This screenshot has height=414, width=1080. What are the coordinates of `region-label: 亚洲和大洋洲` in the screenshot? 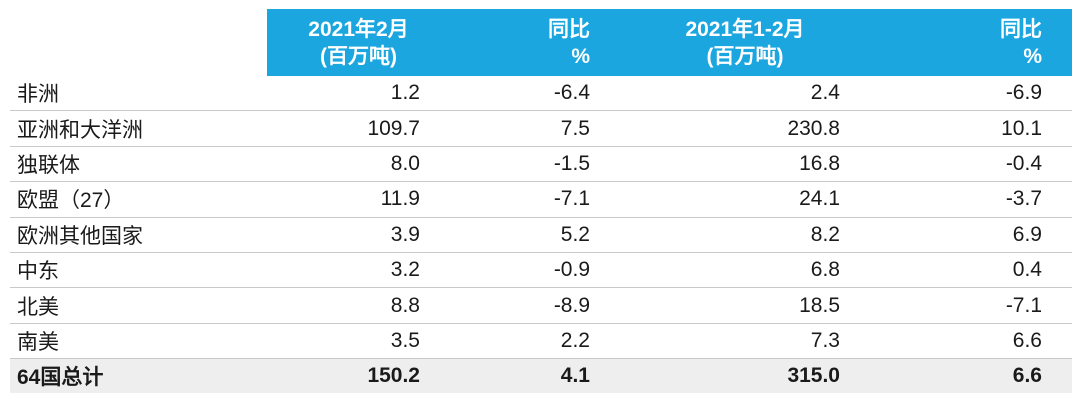 It's located at (80, 130).